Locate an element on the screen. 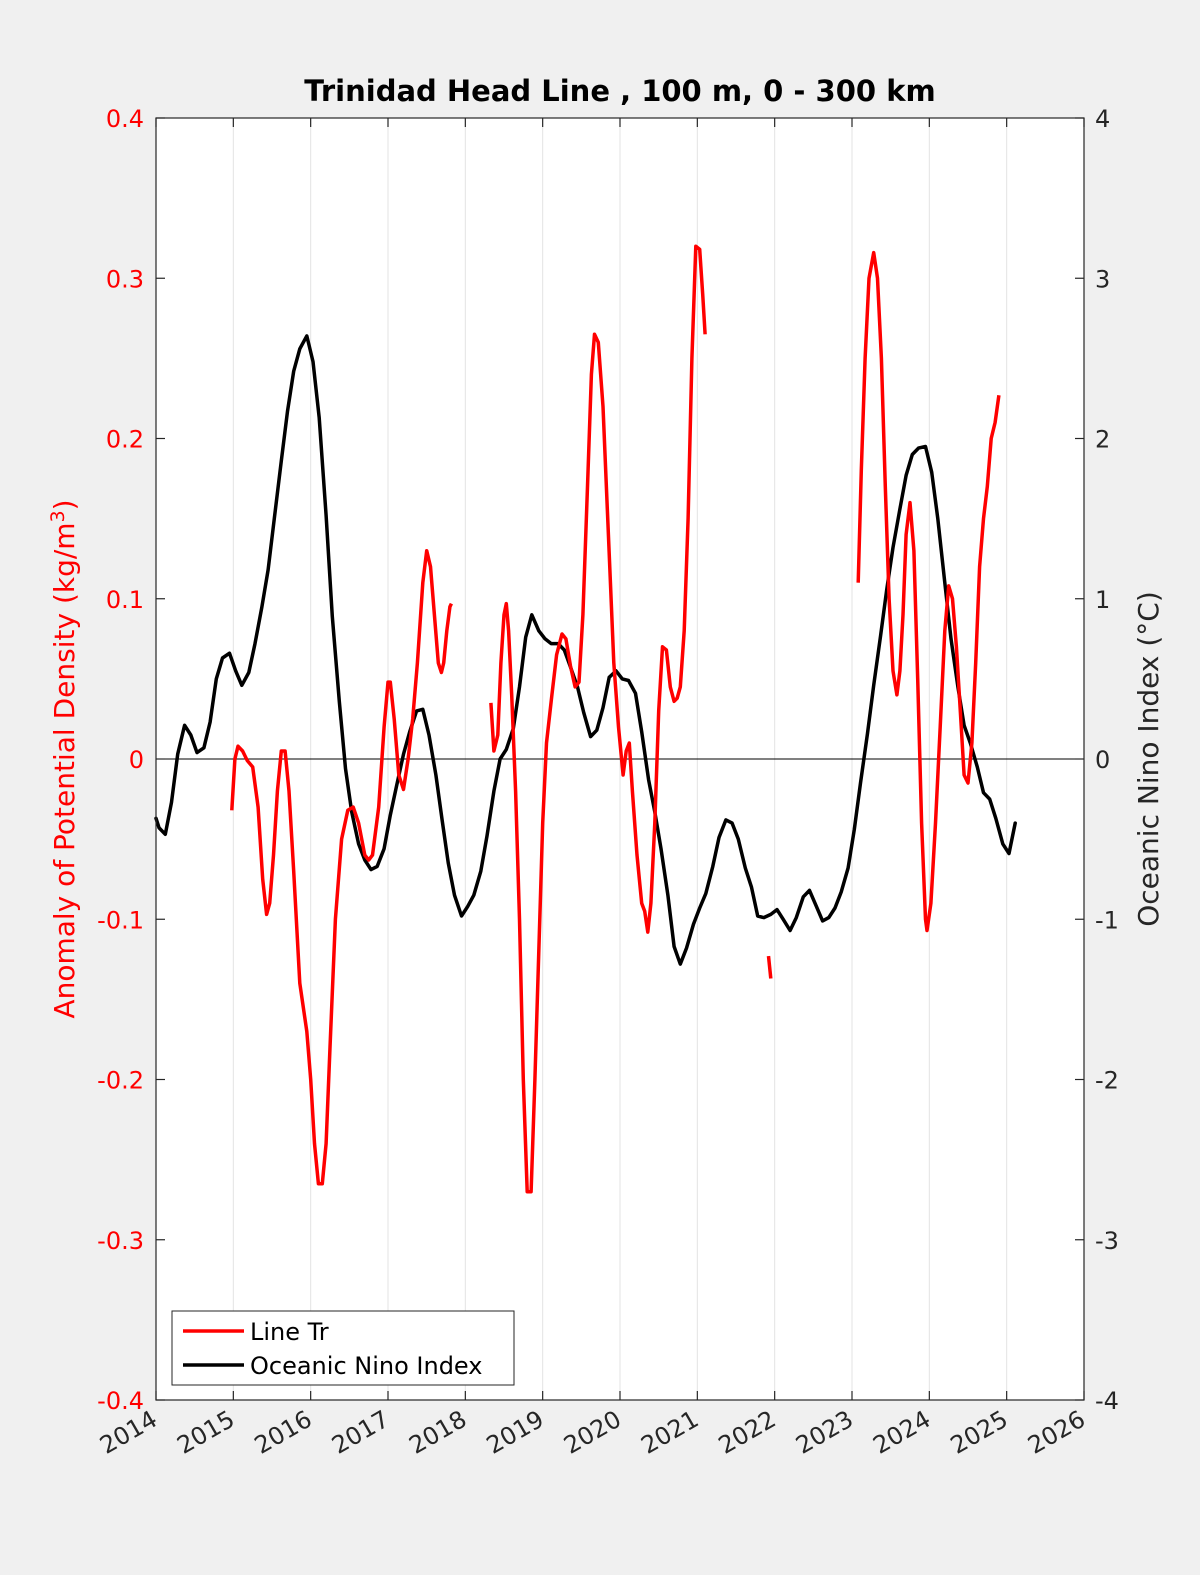 The width and height of the screenshot is (1200, 1575). left-tick-label: 0.2 is located at coordinates (125, 440).